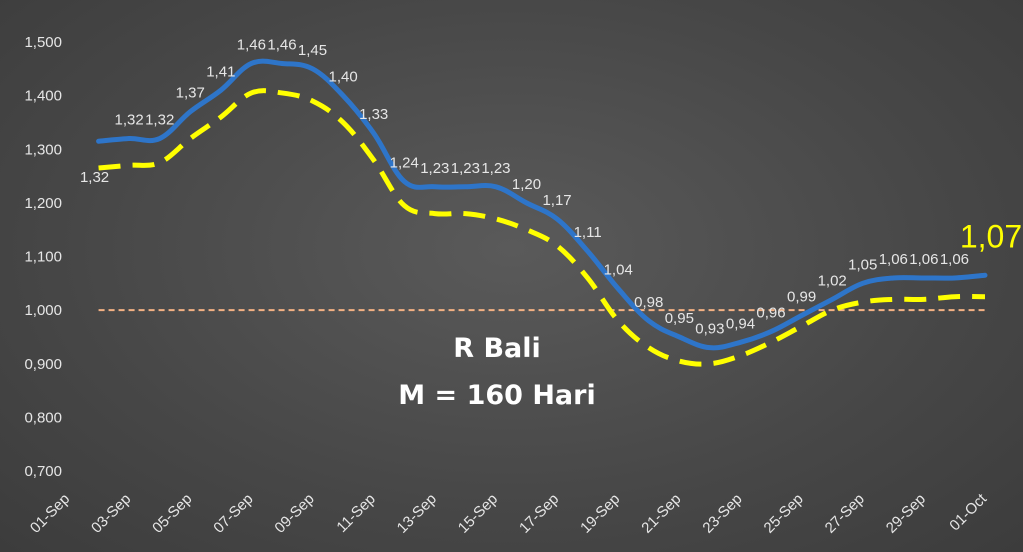 This screenshot has width=1023, height=552. Describe the element at coordinates (478, 513) in the screenshot. I see `x-tick-label: 15-Sep` at that location.